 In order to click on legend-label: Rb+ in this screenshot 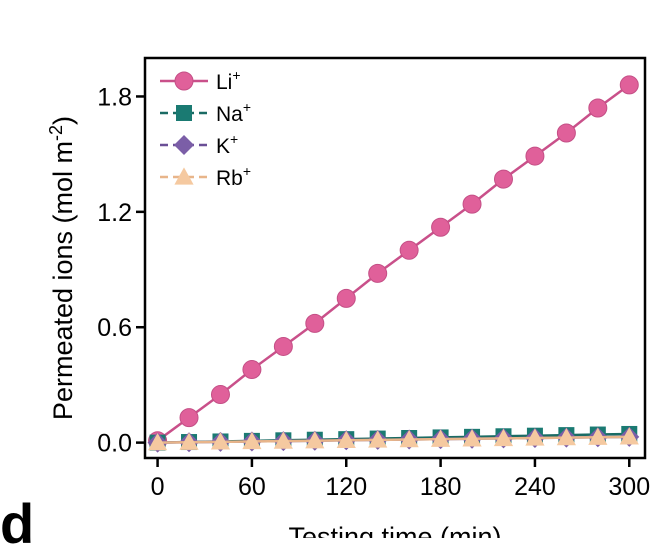, I will do `click(233, 176)`.